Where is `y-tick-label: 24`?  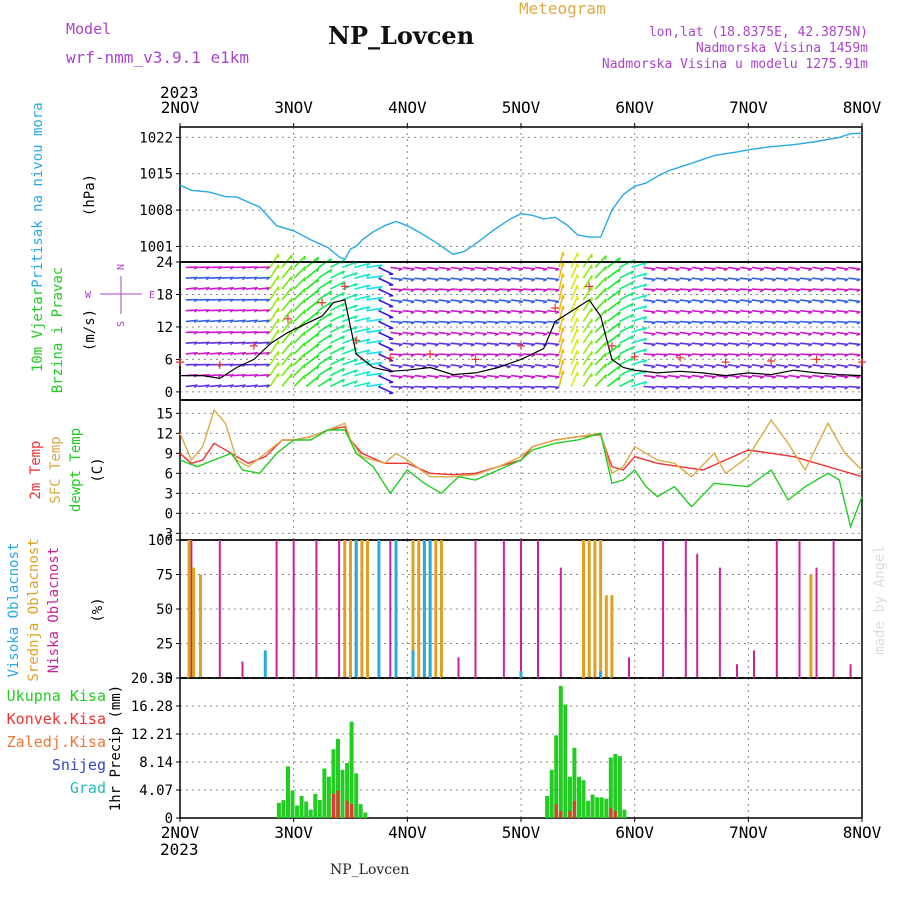 y-tick-label: 24 is located at coordinates (164, 263).